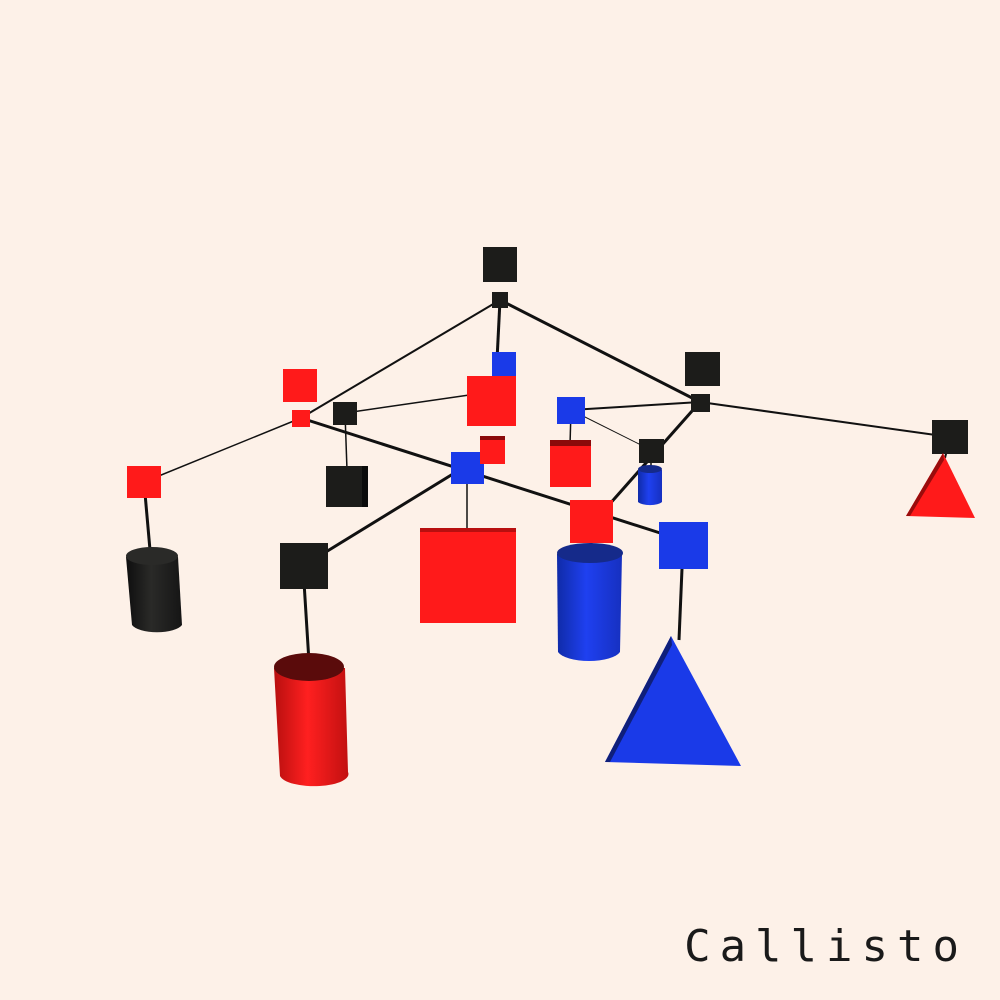  I want to click on black-cube-left-shade, so click(365, 486).